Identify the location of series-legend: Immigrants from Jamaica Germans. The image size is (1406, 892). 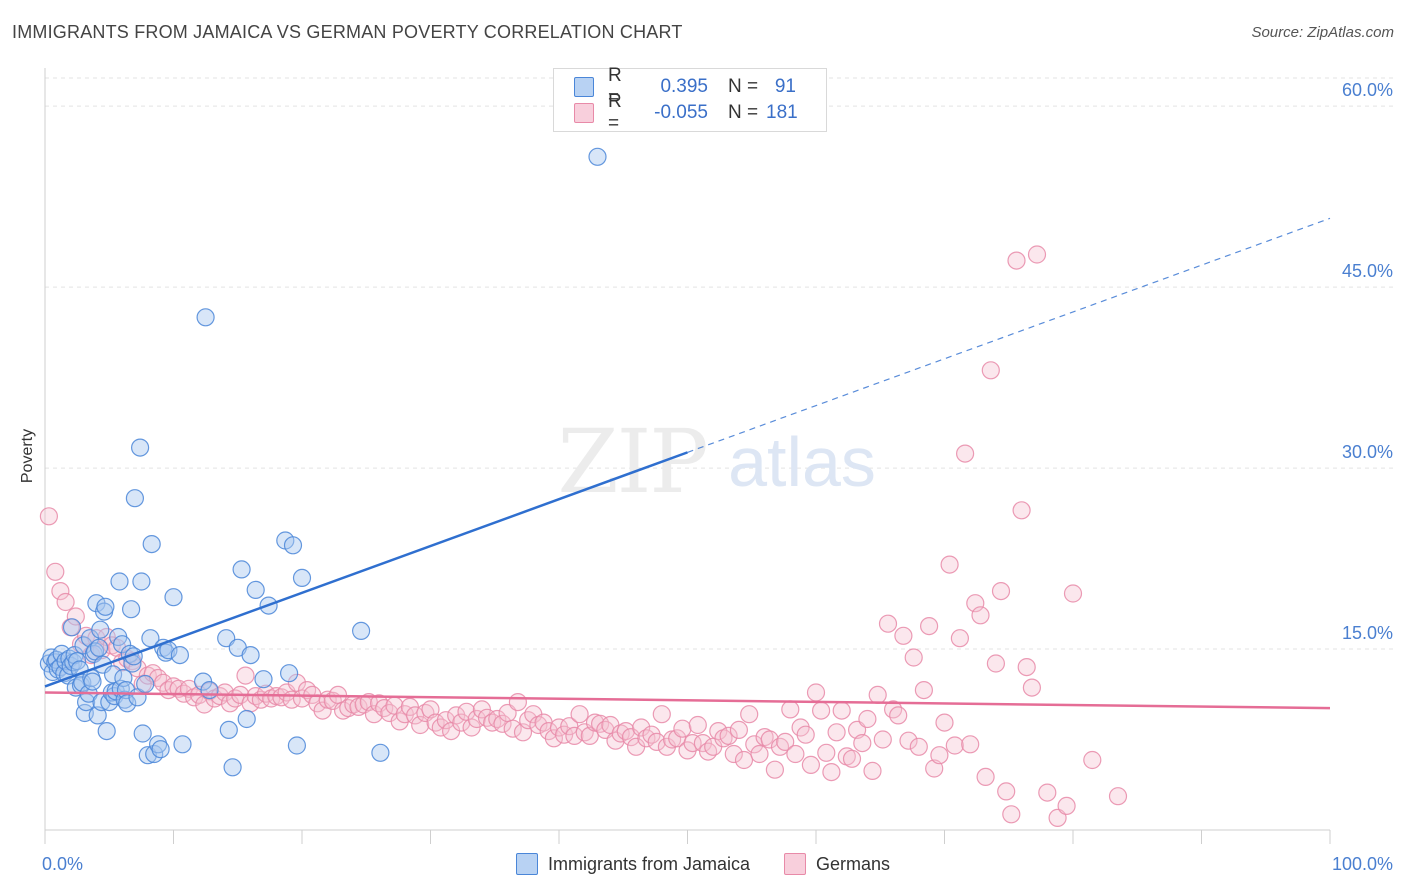
(703, 864).